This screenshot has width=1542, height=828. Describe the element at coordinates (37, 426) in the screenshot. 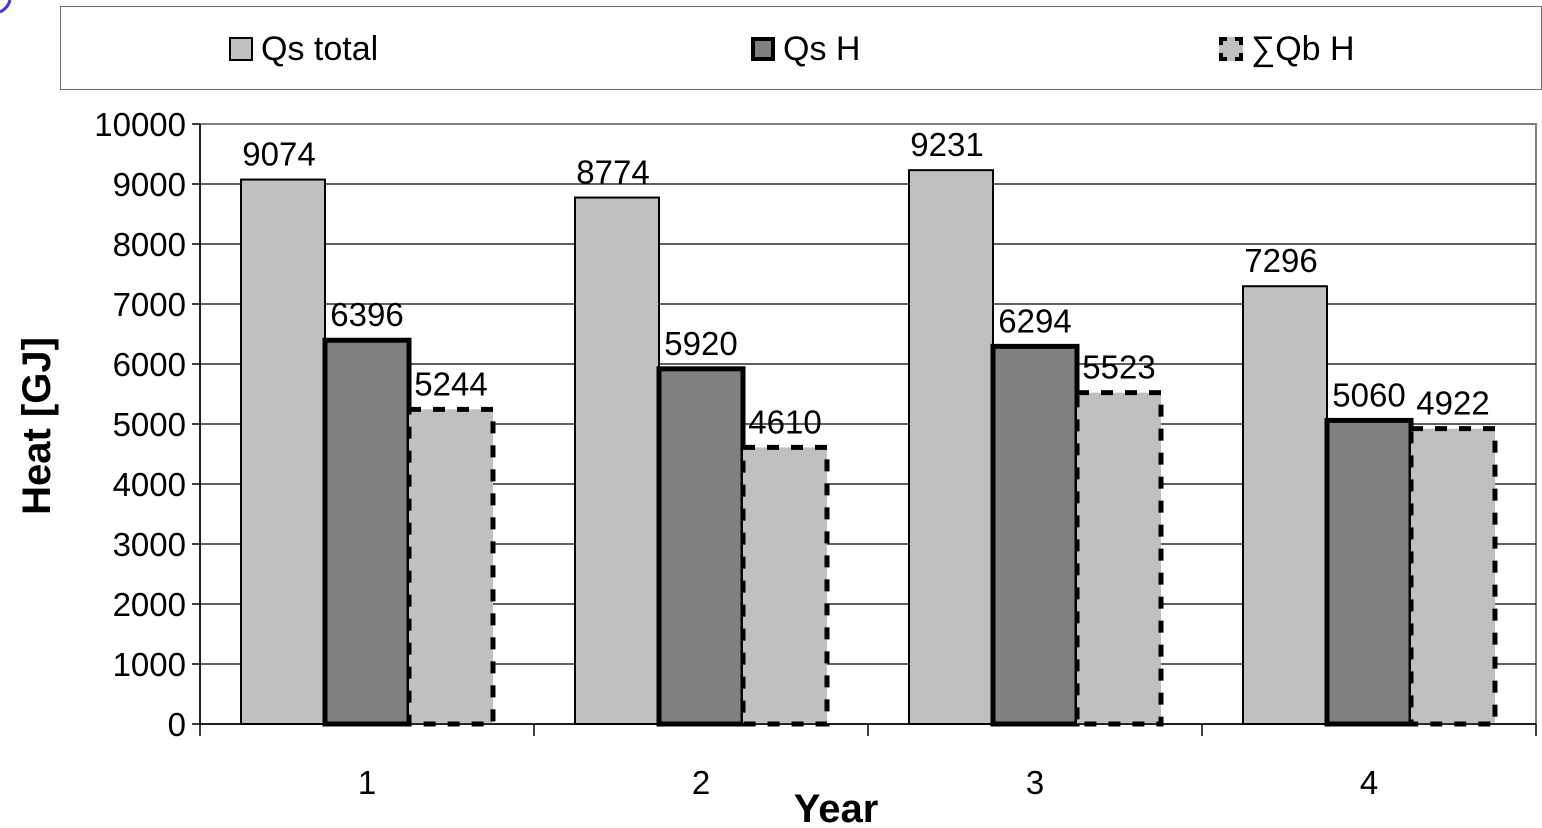

I see `y-axis-label: Heat [GJ]` at that location.